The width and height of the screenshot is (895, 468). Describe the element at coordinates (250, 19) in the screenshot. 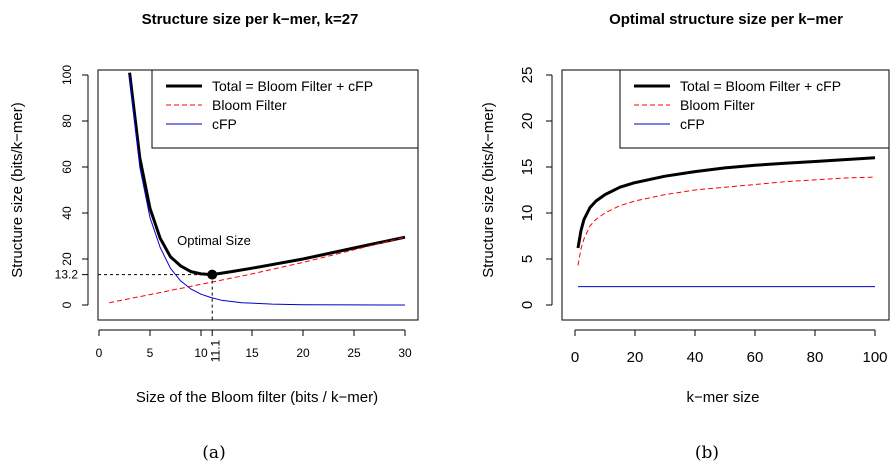

I see `chart-title-a: Structure size per k−mer, k=27` at that location.